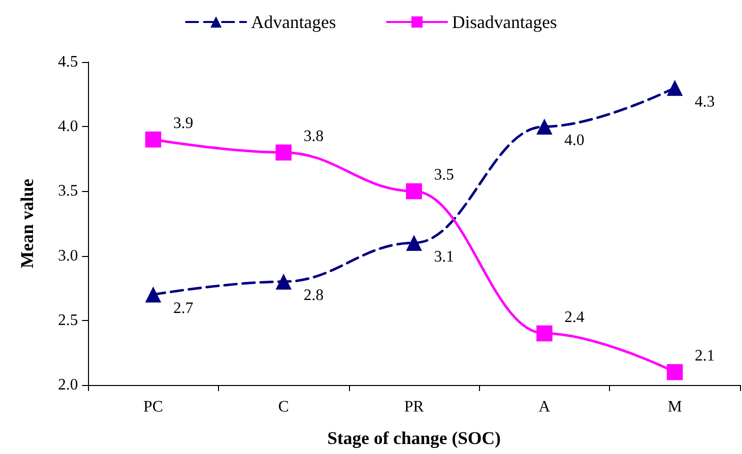 The image size is (742, 454). I want to click on legend-label: Advantages, so click(293, 22).